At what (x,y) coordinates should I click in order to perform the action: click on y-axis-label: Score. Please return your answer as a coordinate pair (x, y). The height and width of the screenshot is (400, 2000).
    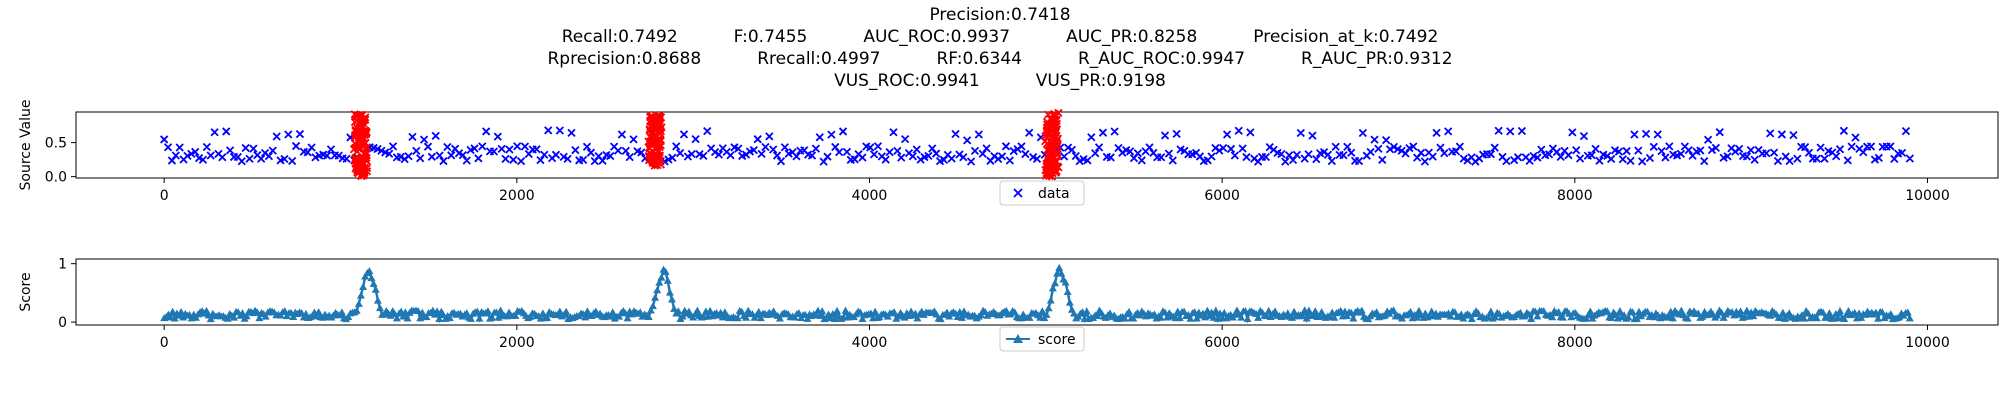
    Looking at the image, I should click on (26, 291).